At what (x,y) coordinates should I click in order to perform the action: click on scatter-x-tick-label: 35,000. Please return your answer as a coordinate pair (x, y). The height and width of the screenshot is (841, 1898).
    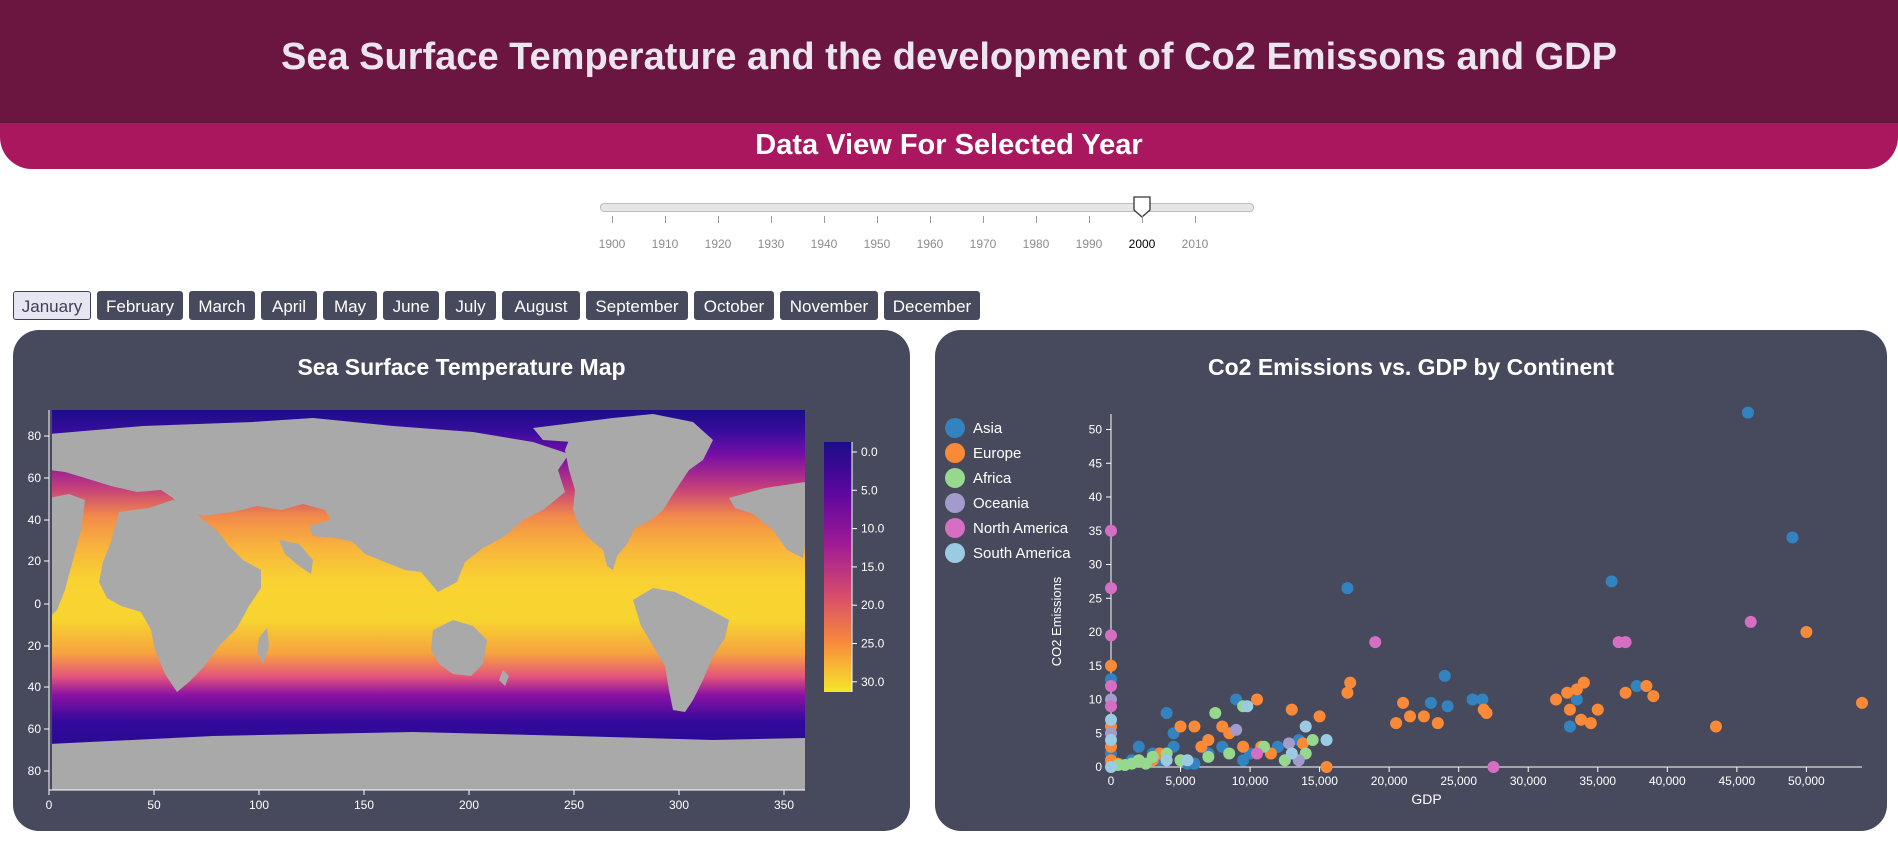
    Looking at the image, I should click on (1597, 781).